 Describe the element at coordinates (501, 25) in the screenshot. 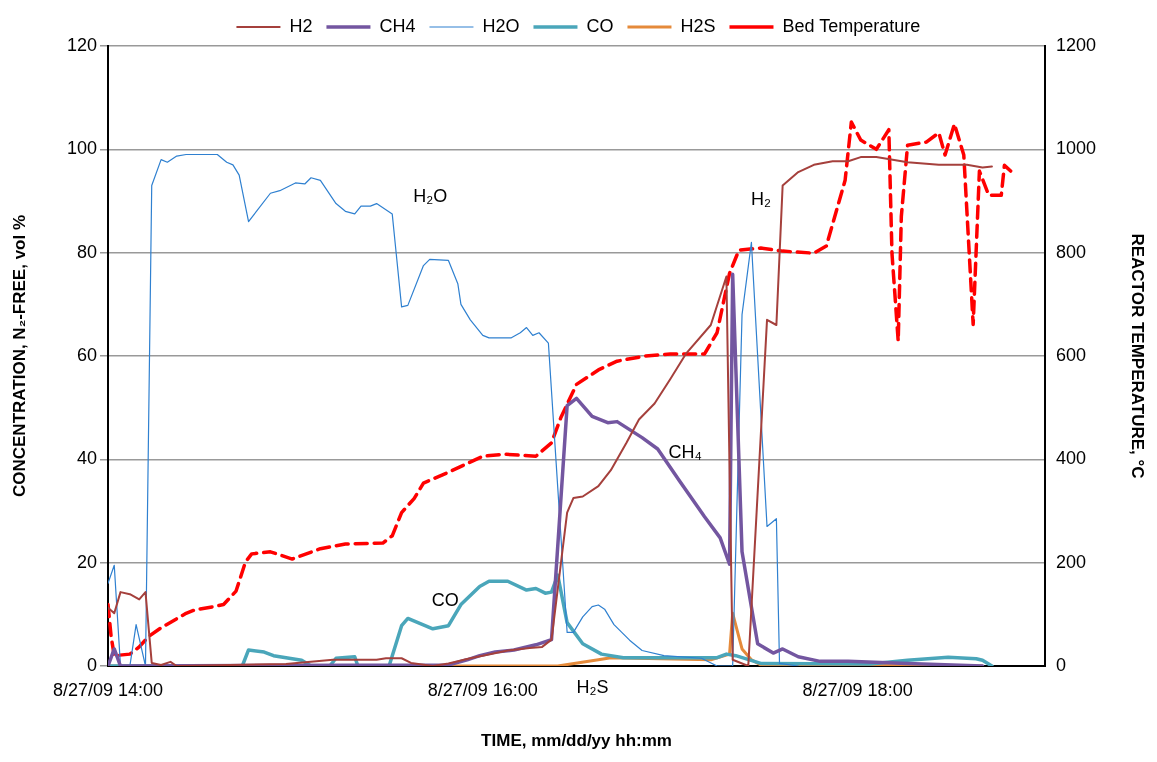

I see `legend-label: H2O` at that location.